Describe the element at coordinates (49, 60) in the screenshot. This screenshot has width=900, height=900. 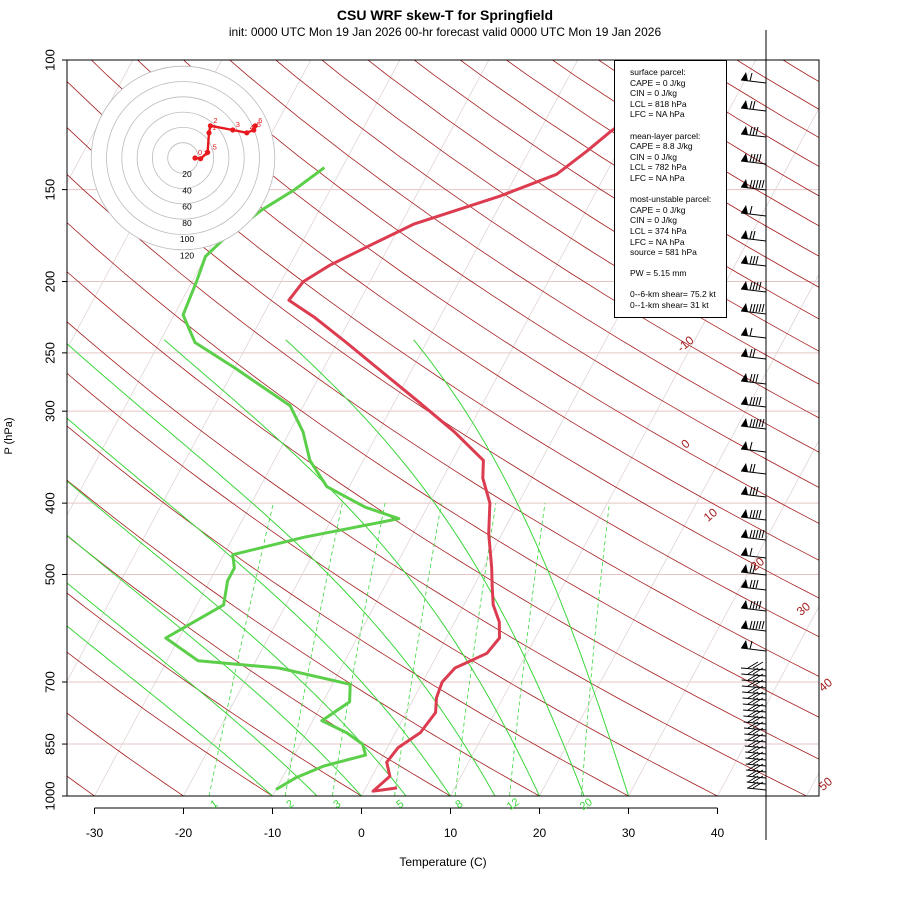
I see `y-tick-label: 100` at that location.